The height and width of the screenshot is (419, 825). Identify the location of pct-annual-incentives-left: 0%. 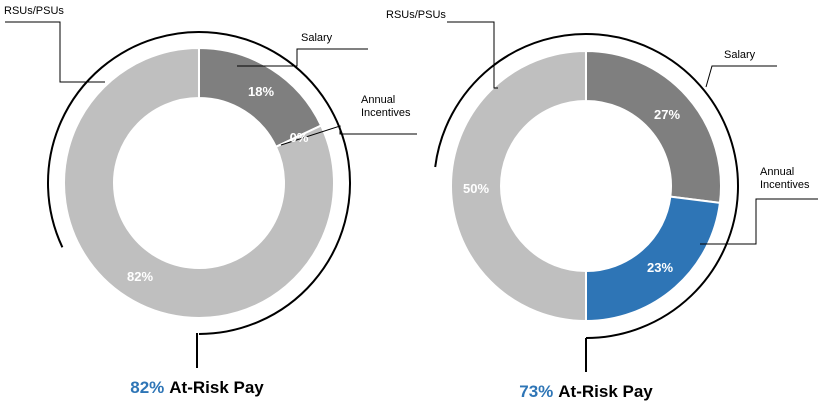
(299, 137).